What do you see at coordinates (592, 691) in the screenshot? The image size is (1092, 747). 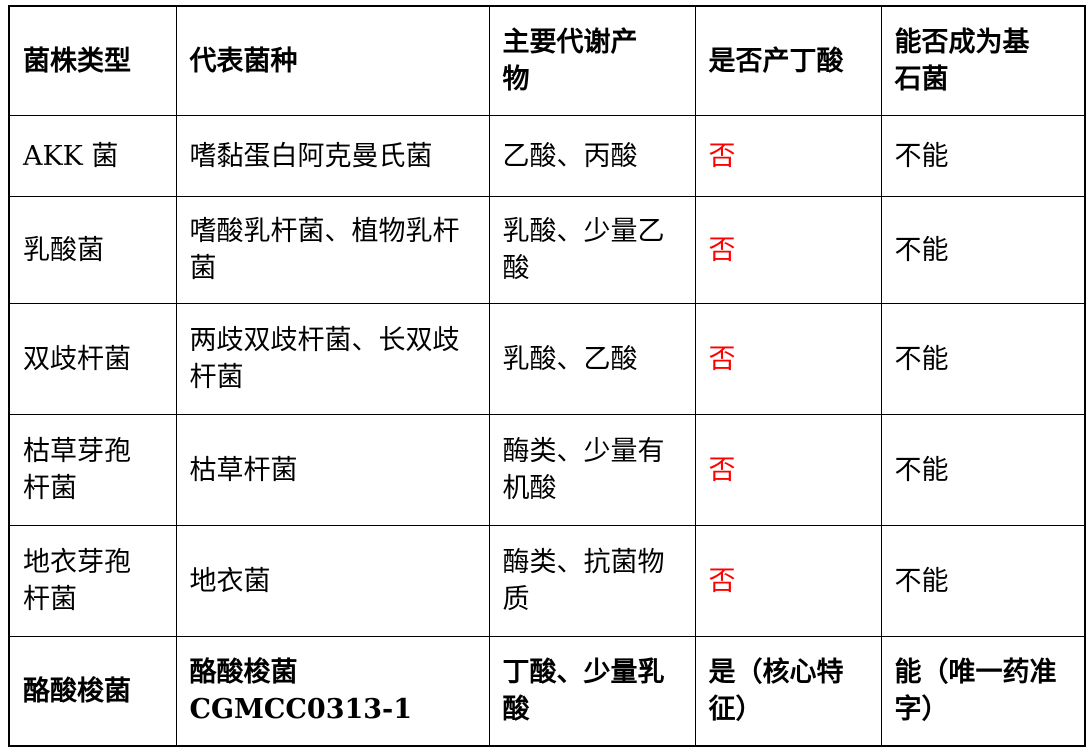 I see `cell-metabolites: 丁酸、少量乳 酸` at bounding box center [592, 691].